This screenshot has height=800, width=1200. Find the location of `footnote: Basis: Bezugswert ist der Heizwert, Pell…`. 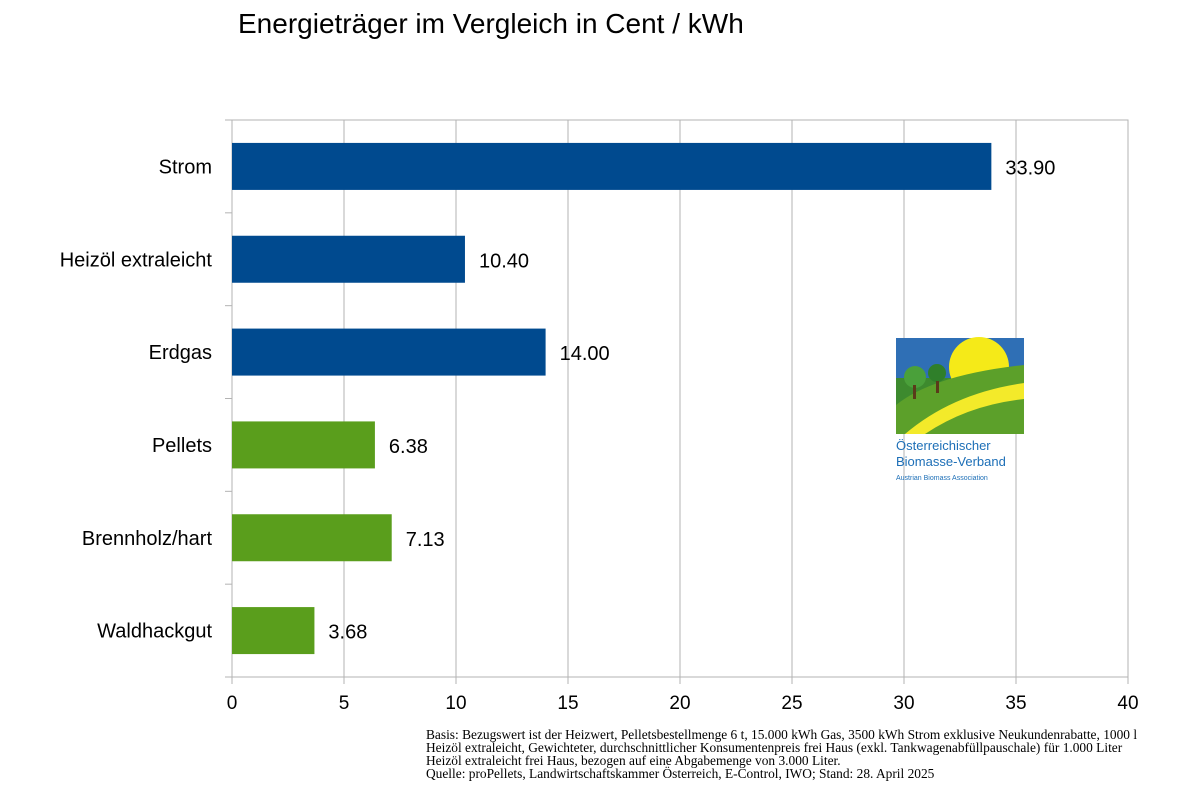

footnote: Basis: Bezugswert ist der Heizwert, Pell… is located at coordinates (786, 754).